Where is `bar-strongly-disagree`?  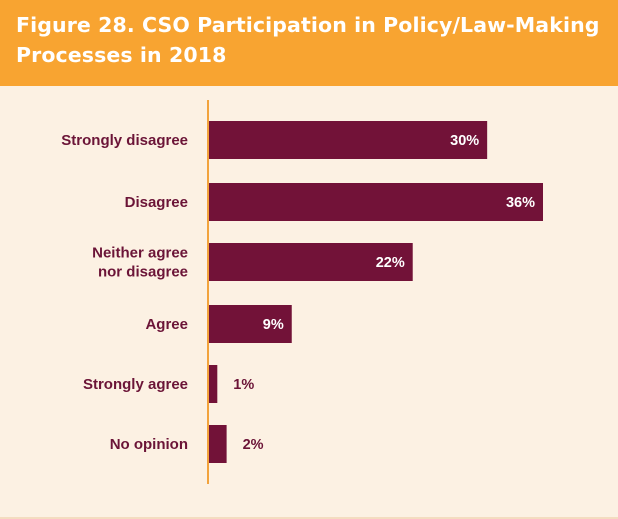
bar-strongly-disagree is located at coordinates (348, 140).